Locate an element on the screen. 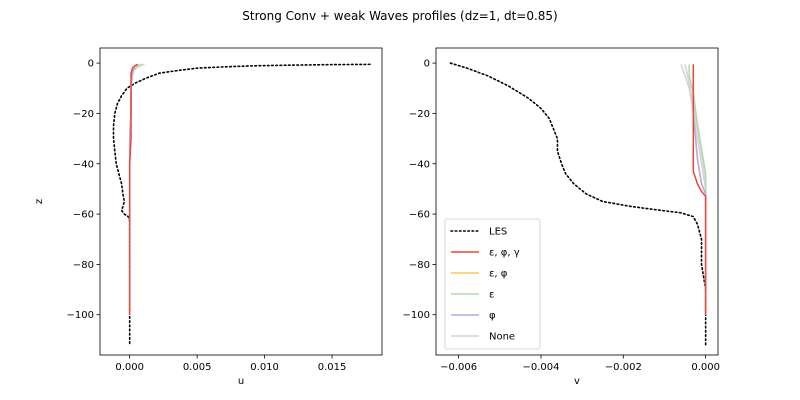  legend-entry-label: ε, φ is located at coordinates (498, 274).